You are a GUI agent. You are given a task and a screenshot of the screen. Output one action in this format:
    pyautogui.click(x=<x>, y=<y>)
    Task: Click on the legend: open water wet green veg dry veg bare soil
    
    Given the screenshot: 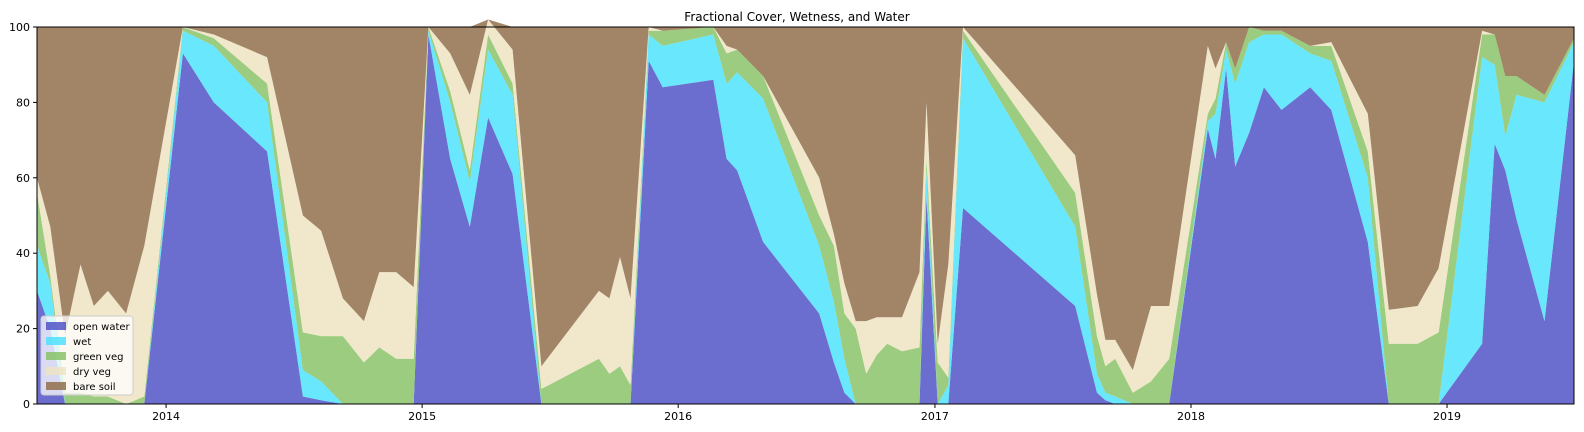 What is the action you would take?
    pyautogui.click(x=87, y=355)
    